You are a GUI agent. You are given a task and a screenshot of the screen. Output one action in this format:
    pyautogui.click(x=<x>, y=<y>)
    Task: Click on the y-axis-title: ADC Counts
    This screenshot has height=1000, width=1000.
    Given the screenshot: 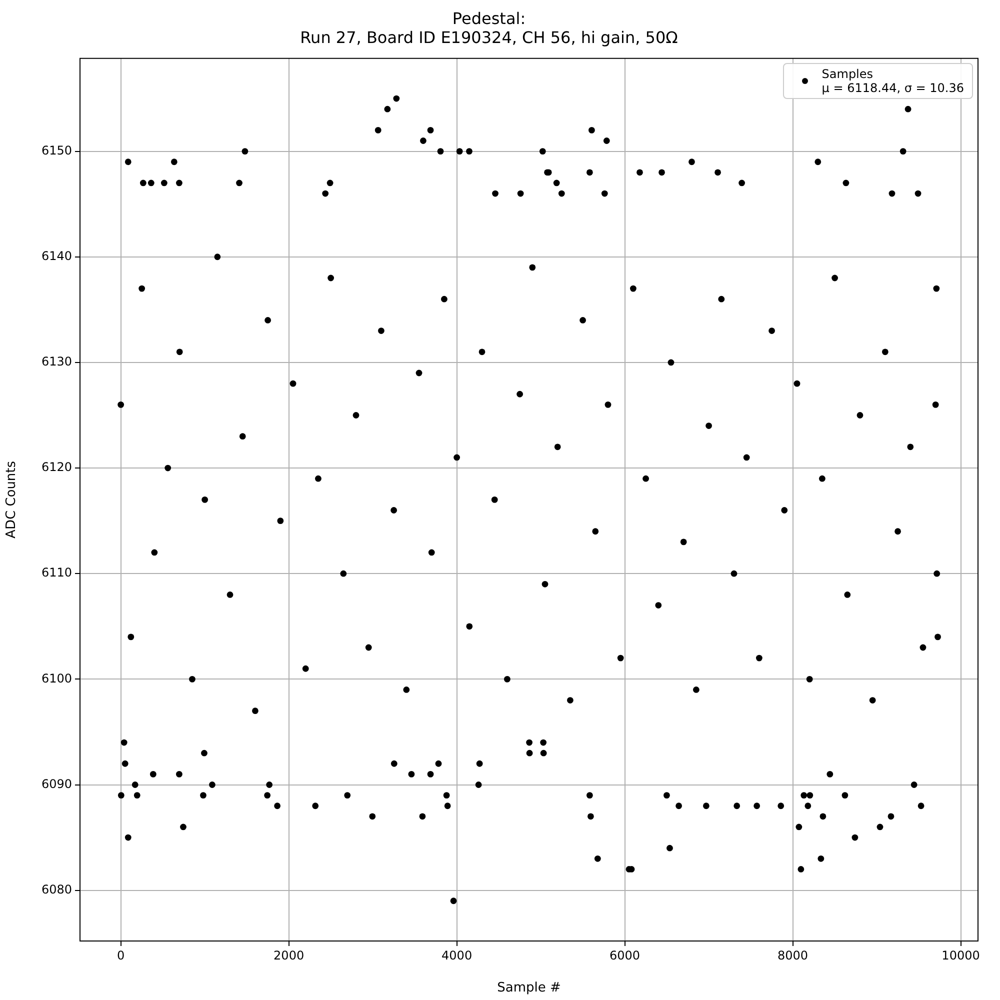 What is the action you would take?
    pyautogui.click(x=12, y=499)
    